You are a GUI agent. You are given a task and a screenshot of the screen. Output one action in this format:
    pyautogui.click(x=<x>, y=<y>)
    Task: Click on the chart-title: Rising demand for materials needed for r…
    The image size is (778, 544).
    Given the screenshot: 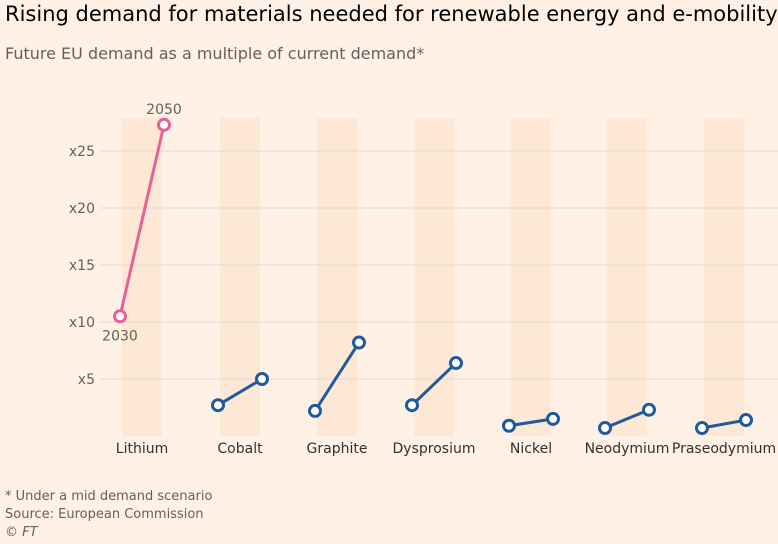 What is the action you would take?
    pyautogui.click(x=391, y=14)
    